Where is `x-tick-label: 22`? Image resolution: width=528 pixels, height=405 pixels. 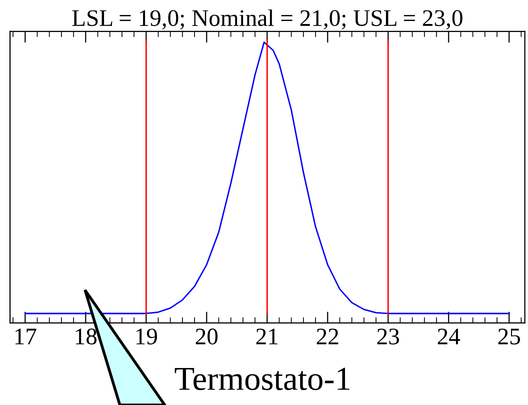 x-tick-label: 22 is located at coordinates (327, 336).